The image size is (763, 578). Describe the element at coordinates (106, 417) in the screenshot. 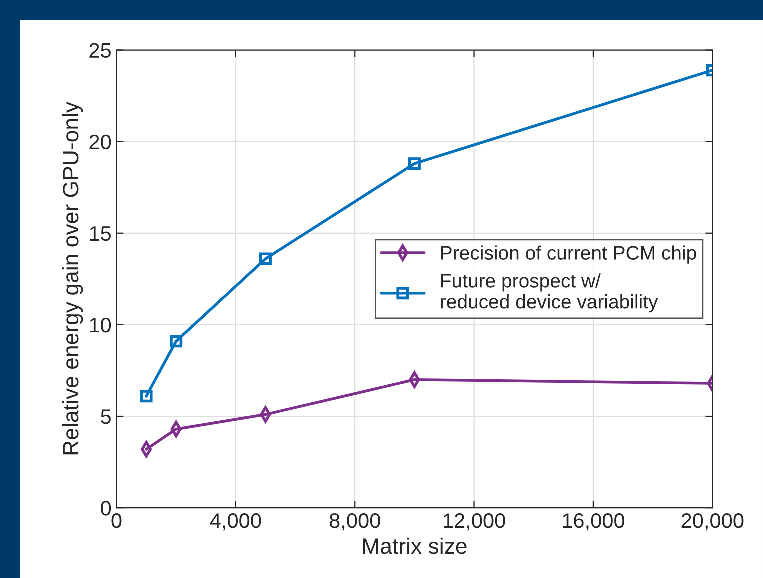

I see `y-tick-label: 5` at that location.